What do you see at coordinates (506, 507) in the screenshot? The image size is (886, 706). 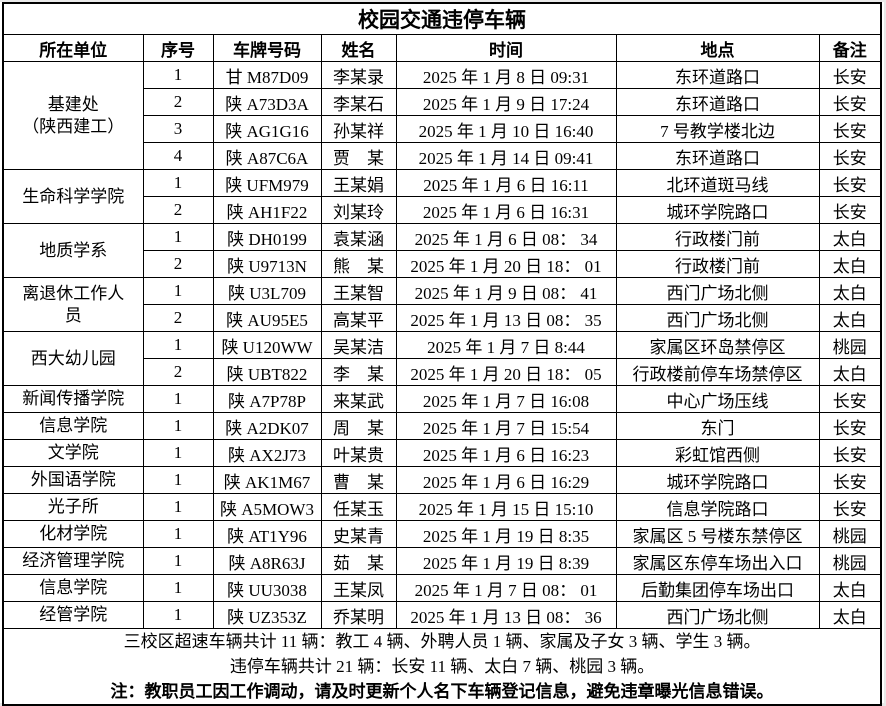 I see `time-cell: 2025 年 1 月 15 日 15:10` at bounding box center [506, 507].